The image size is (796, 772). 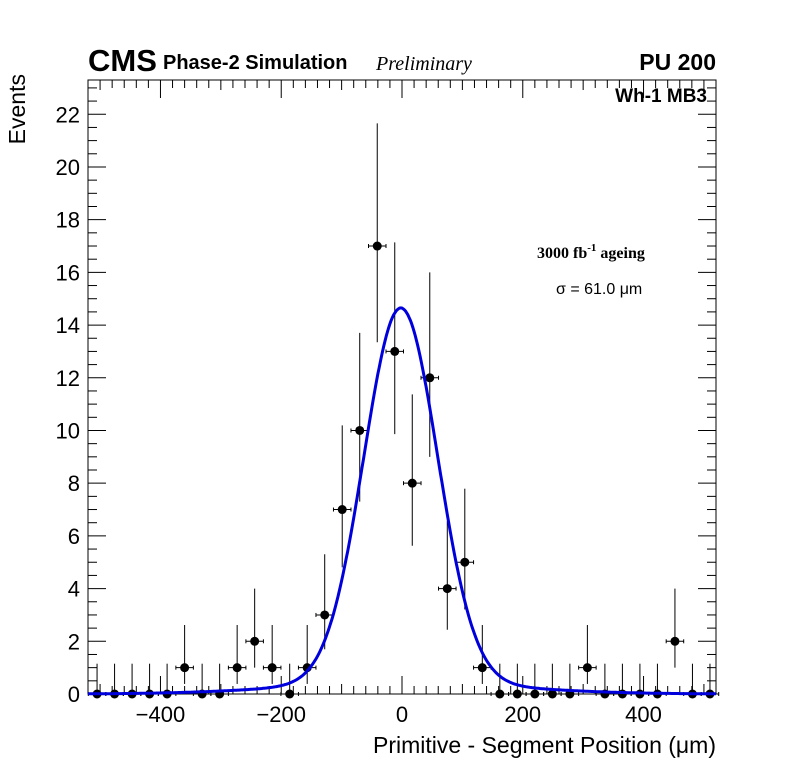 I want to click on ageing-suffix: ageing, so click(x=620, y=253).